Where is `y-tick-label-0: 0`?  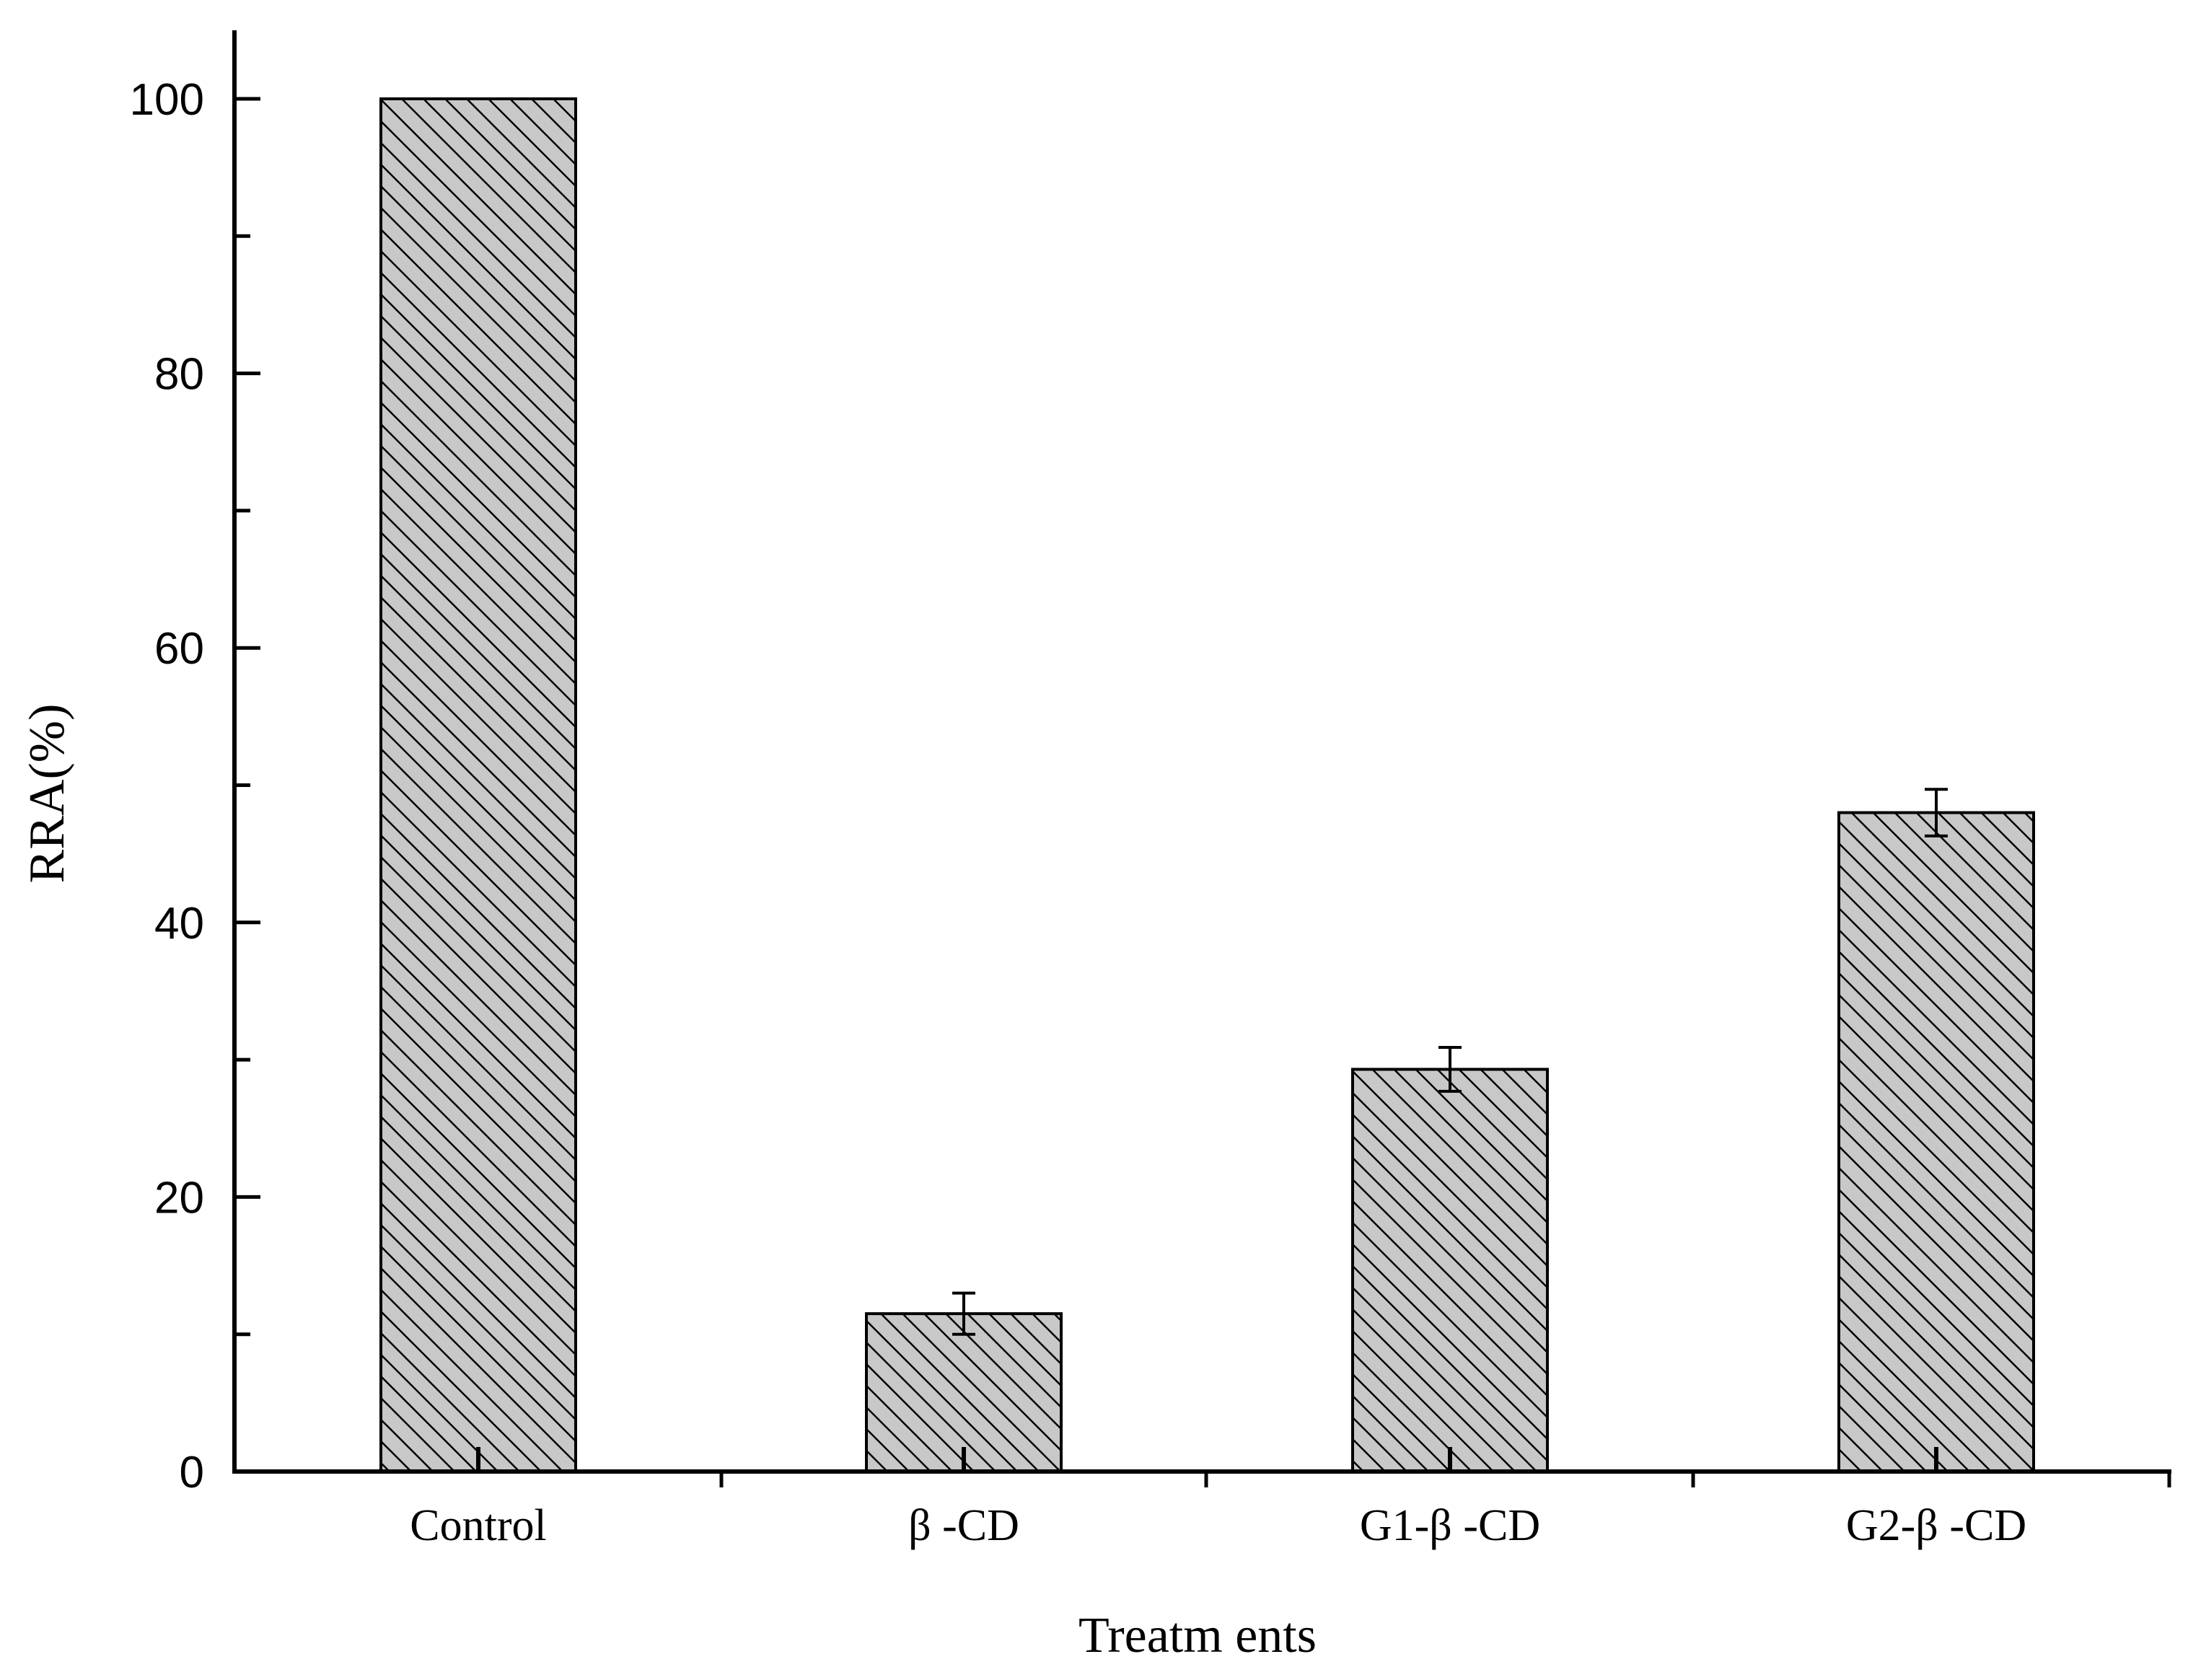
y-tick-label-0: 0 is located at coordinates (192, 1473).